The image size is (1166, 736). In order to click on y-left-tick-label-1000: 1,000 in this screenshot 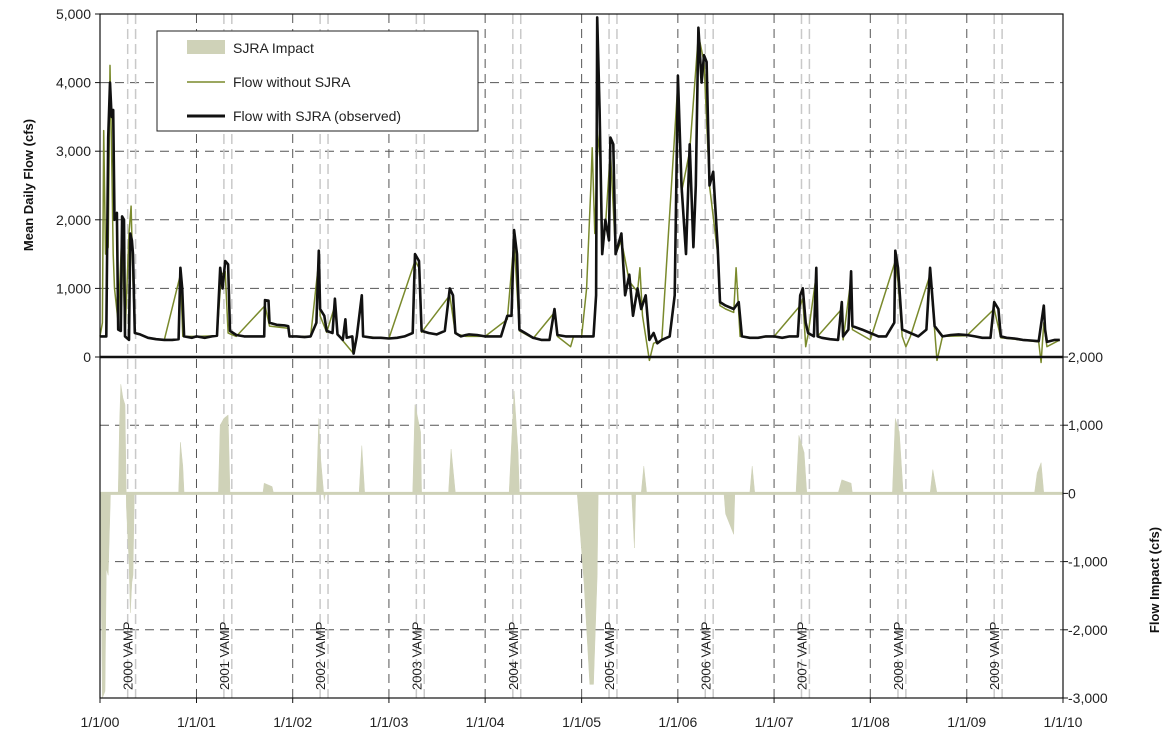, I will do `click(73, 288)`.